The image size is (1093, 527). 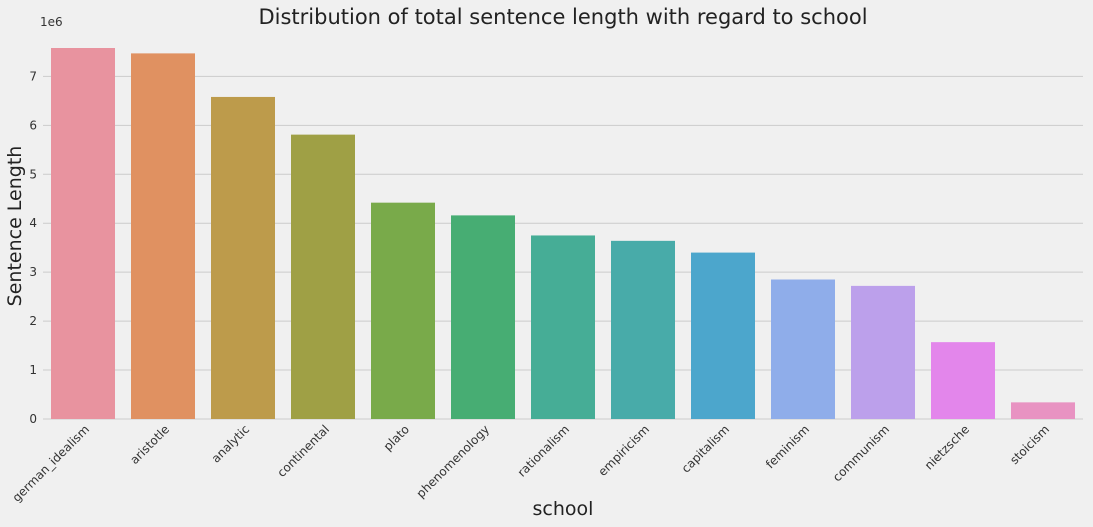 What do you see at coordinates (563, 327) in the screenshot?
I see `bar-rationalism` at bounding box center [563, 327].